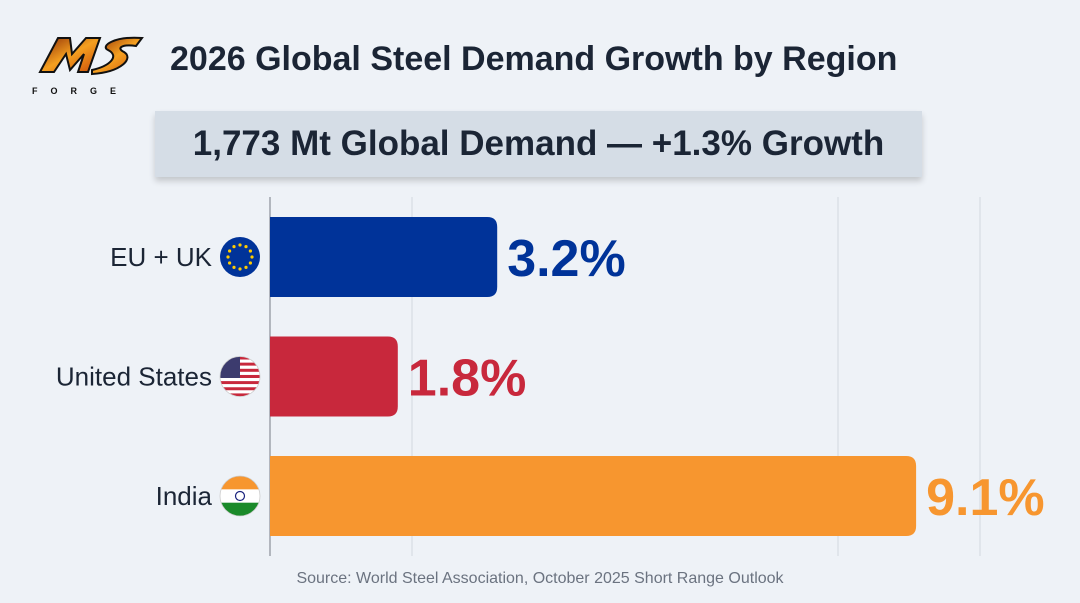  Describe the element at coordinates (184, 496) in the screenshot. I see `category-label: India` at that location.